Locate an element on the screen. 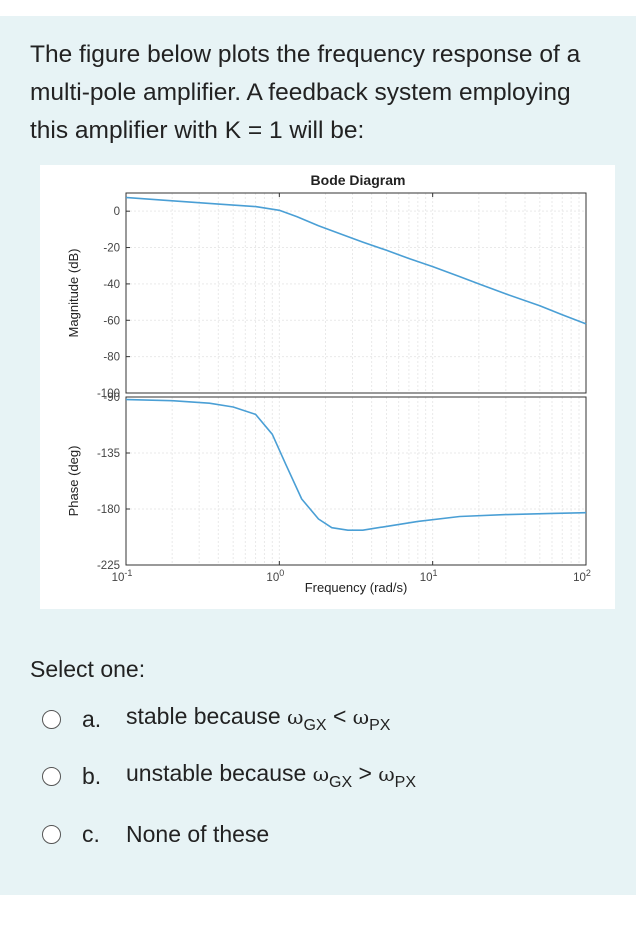 The image size is (636, 927). phase-line is located at coordinates (356, 465).